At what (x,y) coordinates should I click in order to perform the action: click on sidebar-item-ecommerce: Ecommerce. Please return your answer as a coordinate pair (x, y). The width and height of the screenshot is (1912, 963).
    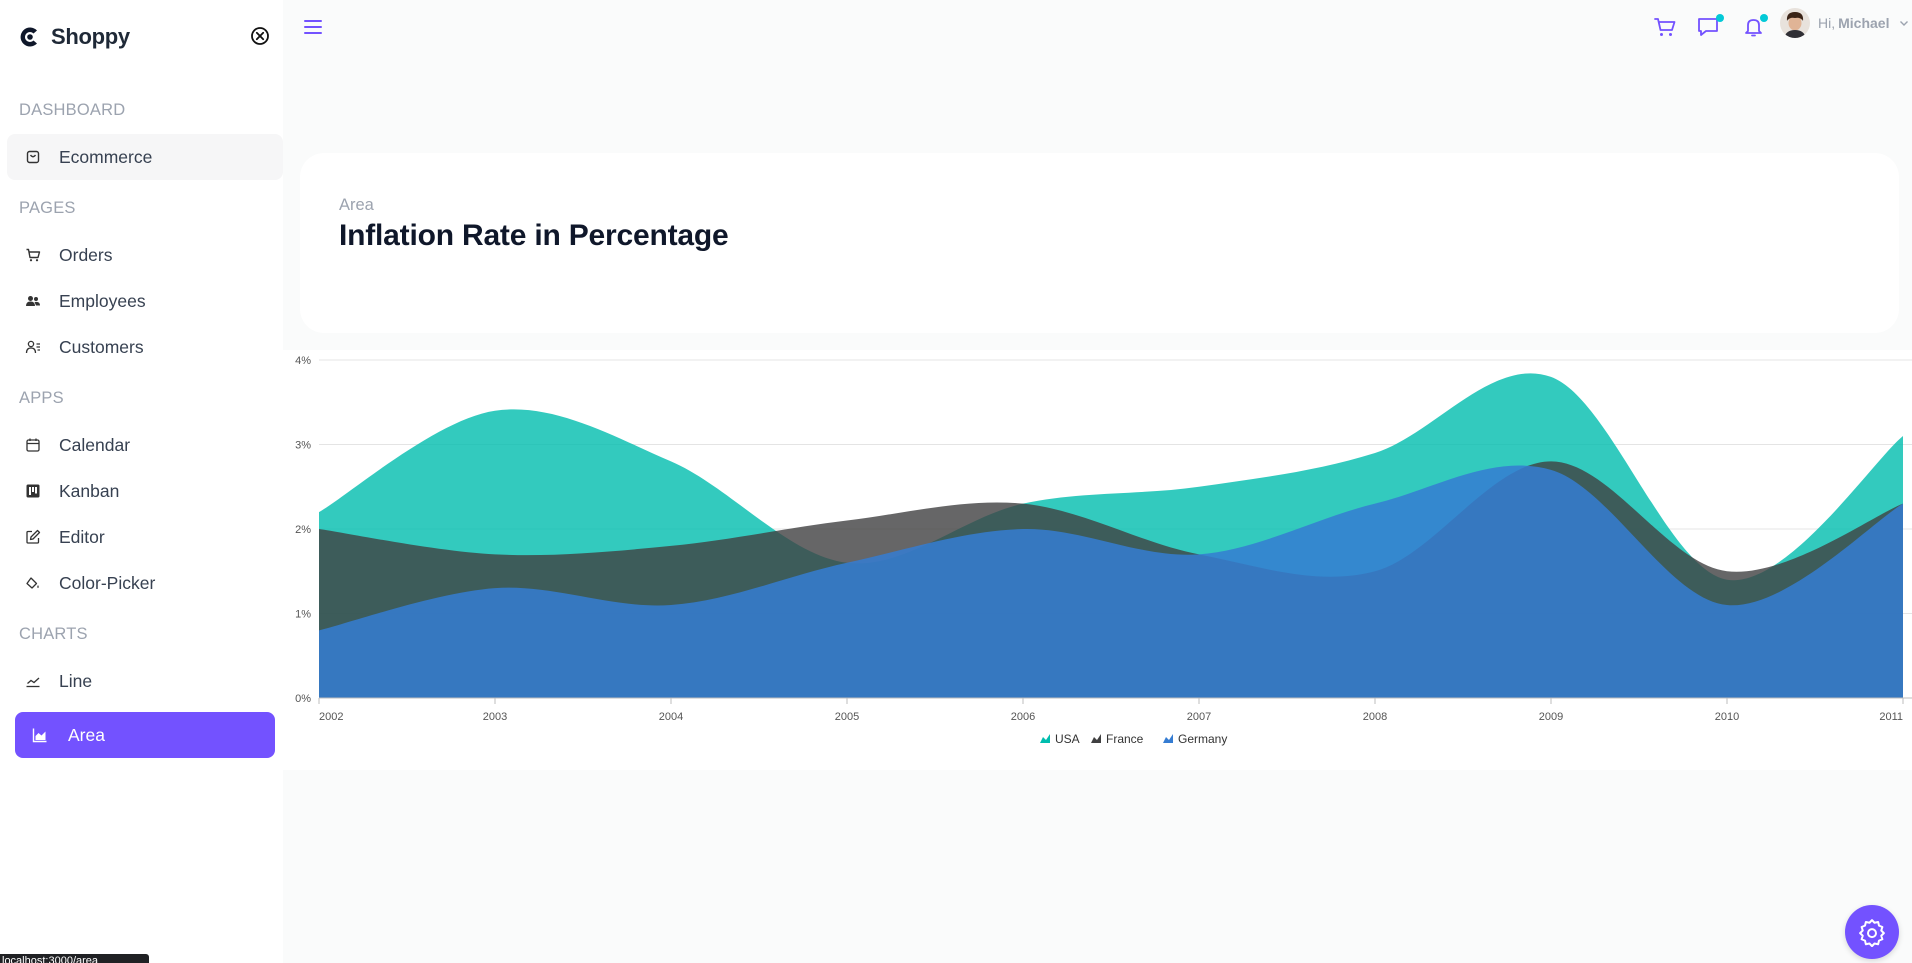
    Looking at the image, I should click on (145, 157).